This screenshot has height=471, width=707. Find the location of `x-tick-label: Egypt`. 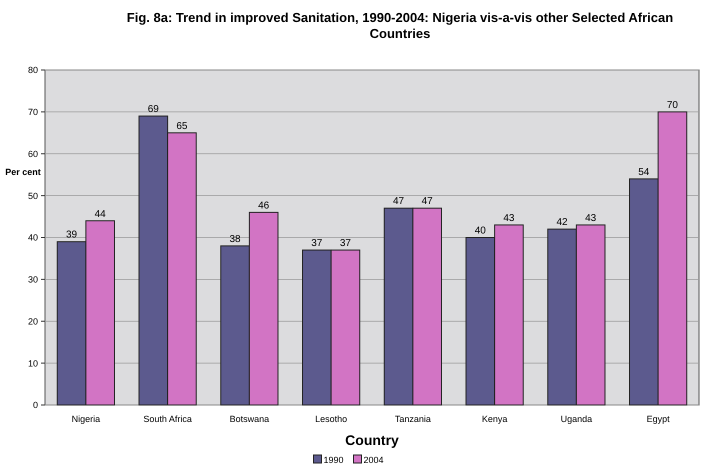

x-tick-label: Egypt is located at coordinates (658, 419).